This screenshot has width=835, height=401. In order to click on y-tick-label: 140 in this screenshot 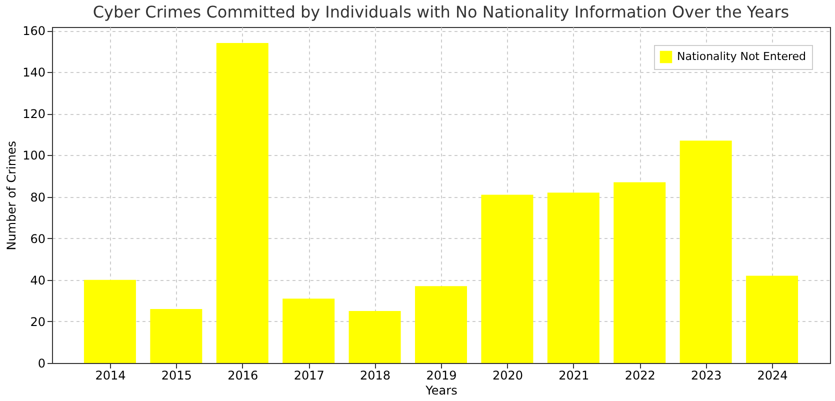, I will do `click(34, 73)`.